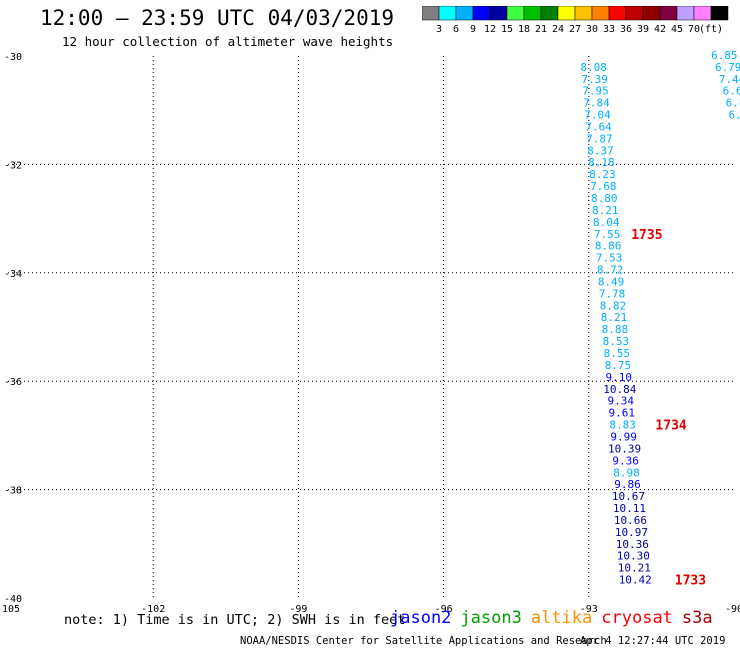 The width and height of the screenshot is (740, 650). Describe the element at coordinates (660, 29) in the screenshot. I see `colorbar-label: 42` at that location.